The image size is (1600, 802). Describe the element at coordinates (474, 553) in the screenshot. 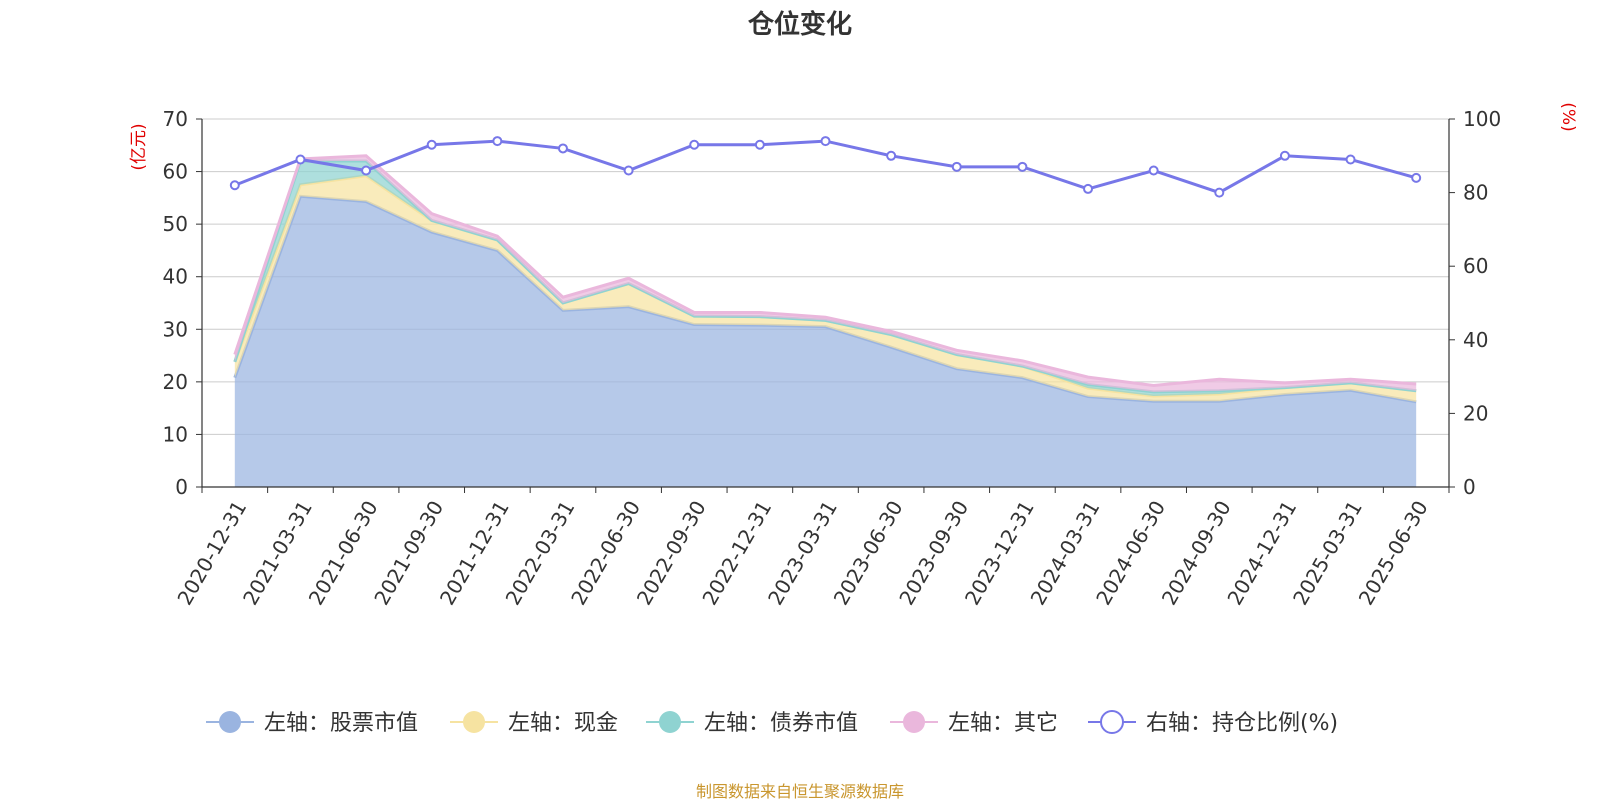

I see `x-axis-tick-label: 2021-12-31` at that location.